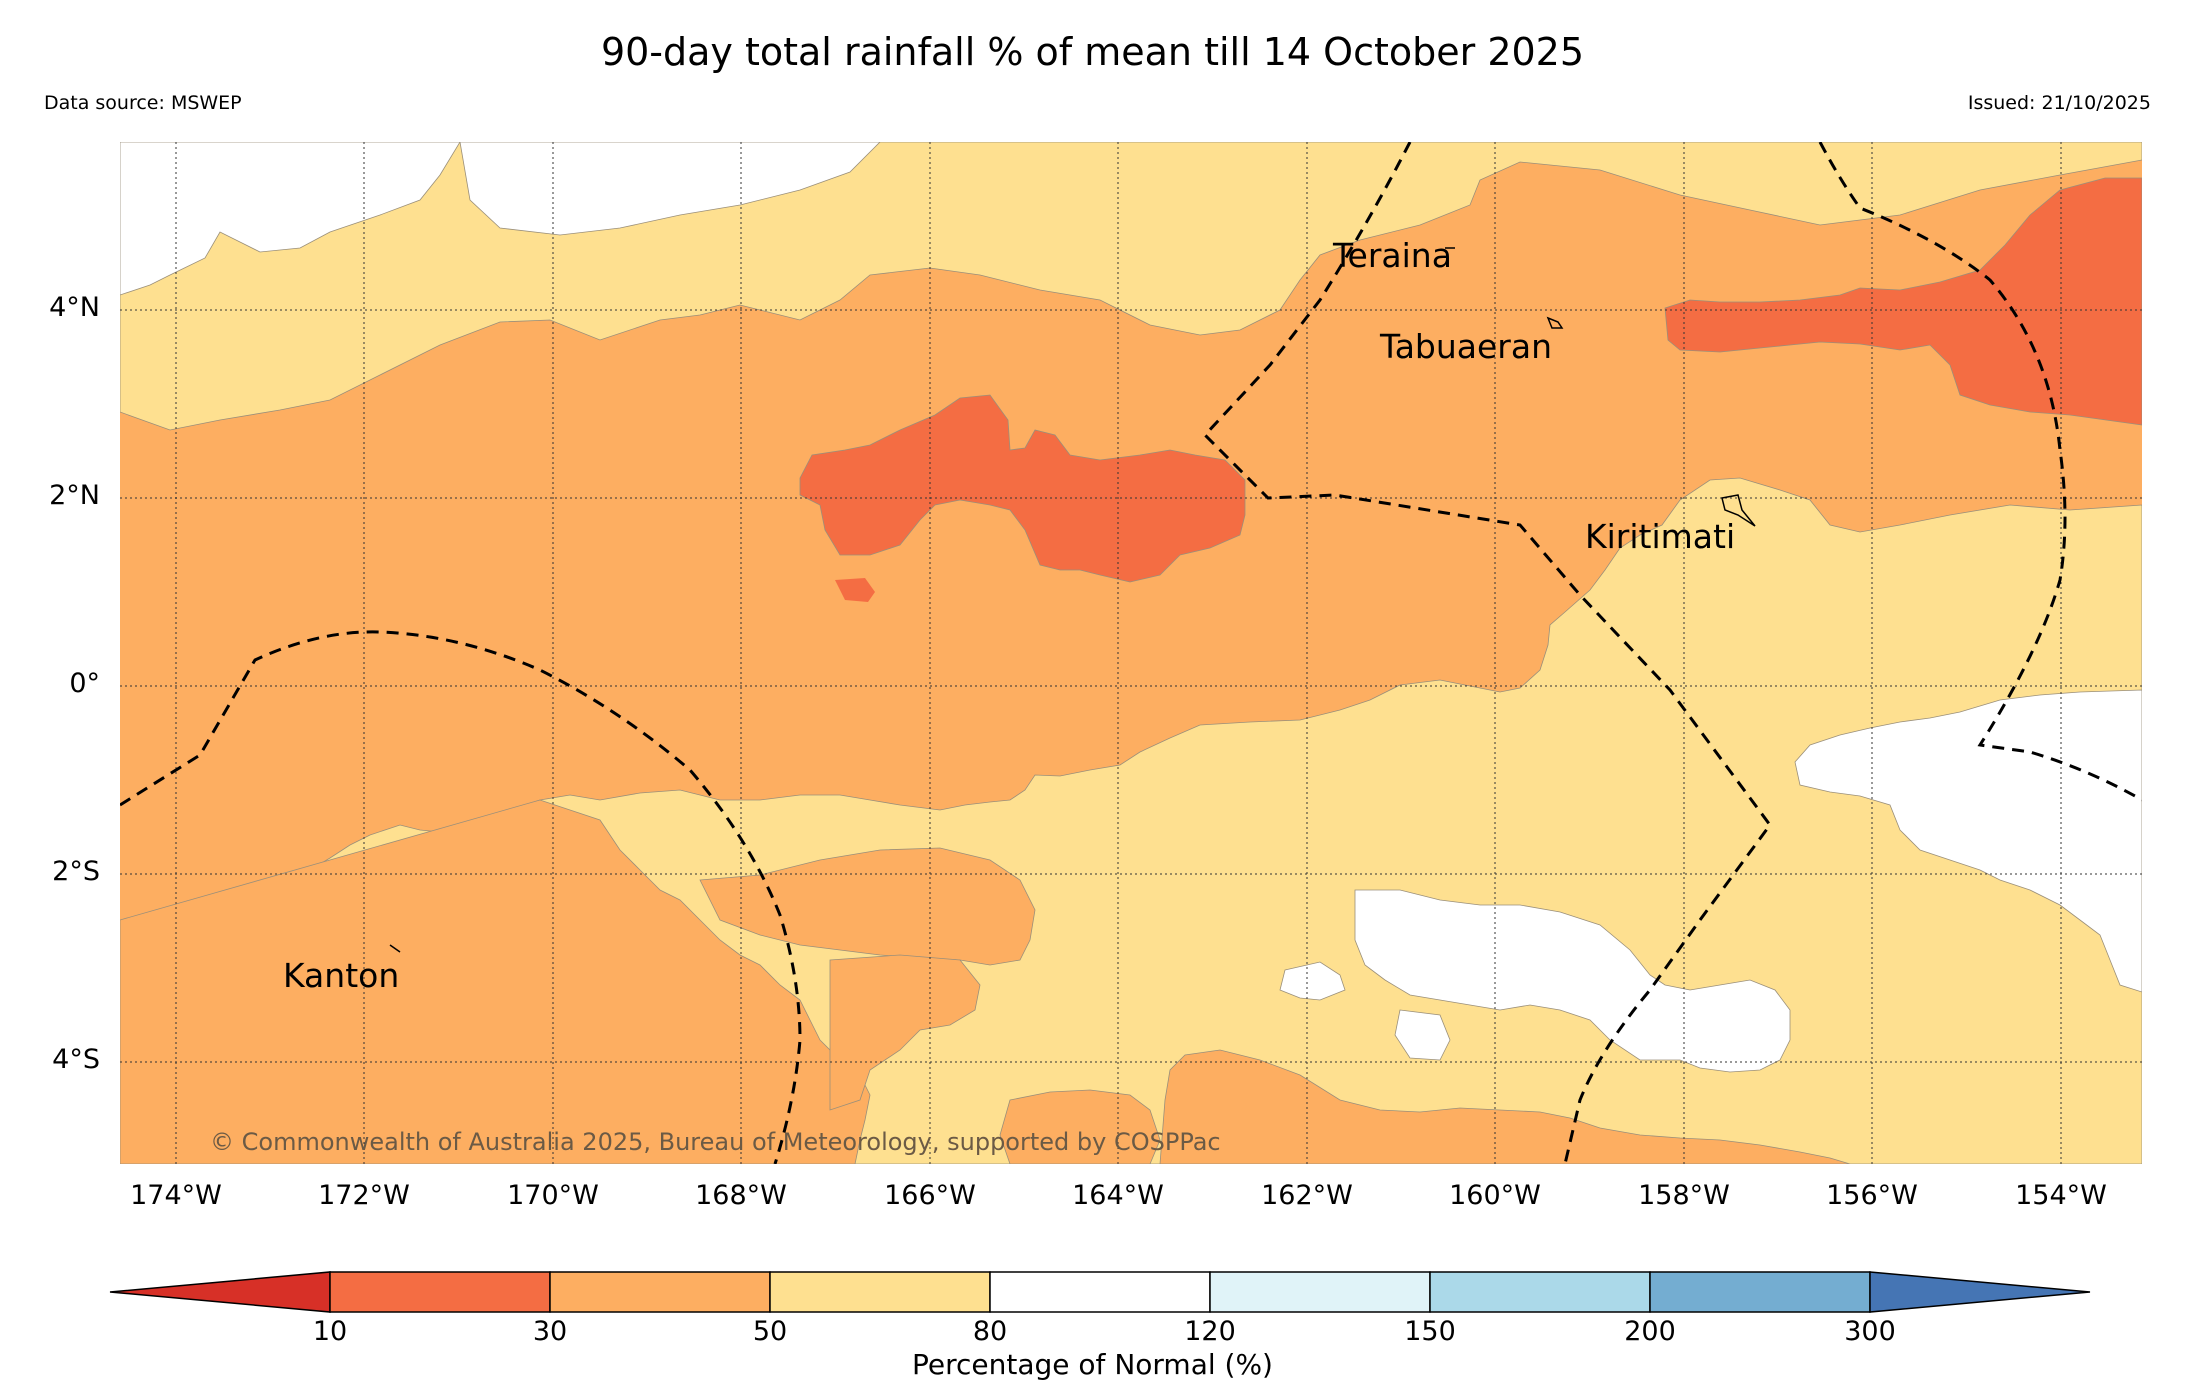 The height and width of the screenshot is (1381, 2185). Describe the element at coordinates (1307, 1195) in the screenshot. I see `lon-label-162w: 162°W` at that location.